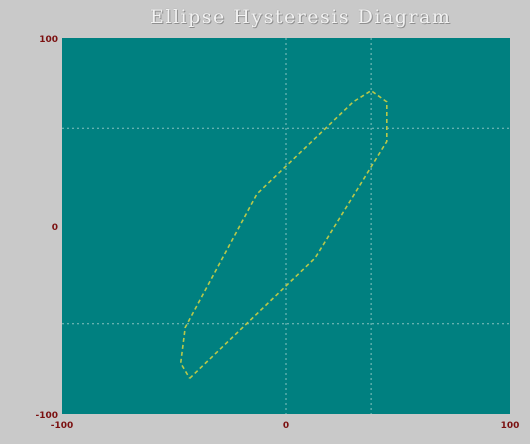 This screenshot has height=444, width=530. What do you see at coordinates (46, 416) in the screenshot?
I see `y-tick-label: -100` at bounding box center [46, 416].